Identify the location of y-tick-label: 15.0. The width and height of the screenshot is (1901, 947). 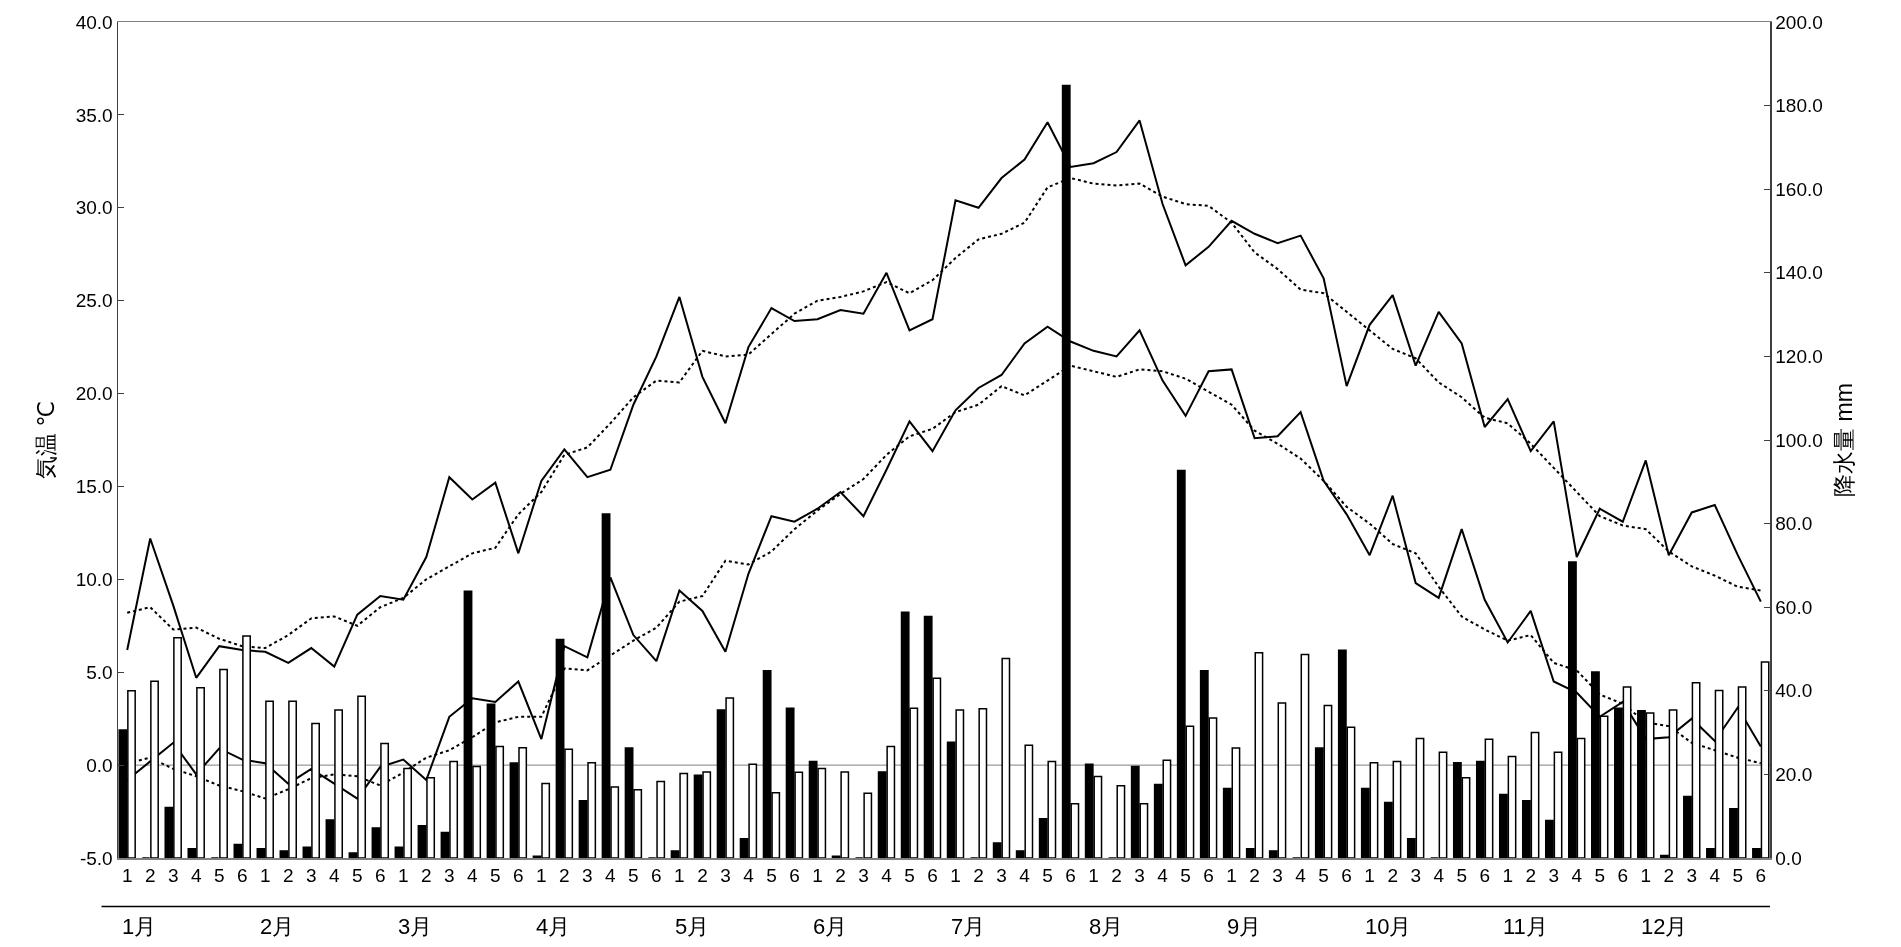
(94, 487).